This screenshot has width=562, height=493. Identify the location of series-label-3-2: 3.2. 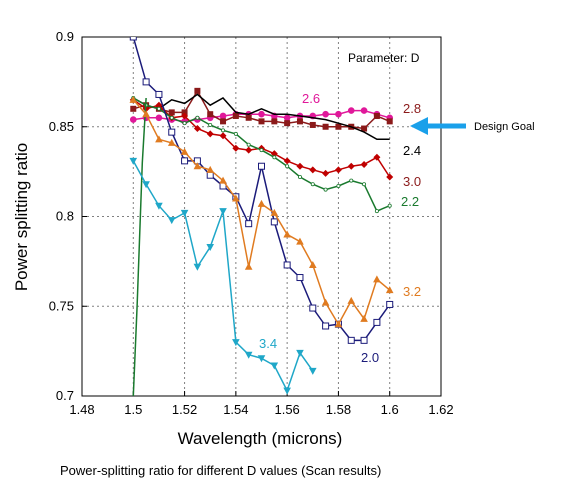
(412, 291).